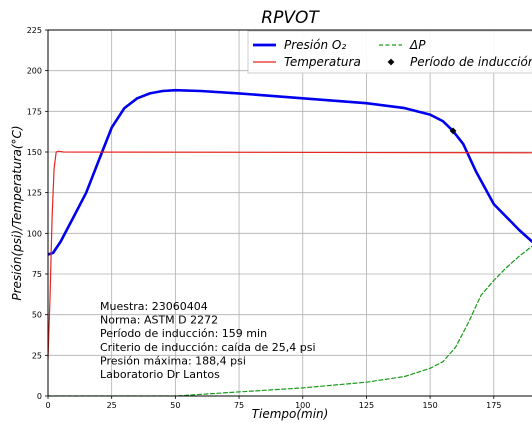 This screenshot has width=532, height=429. I want to click on x-tick-label: 0, so click(47, 405).